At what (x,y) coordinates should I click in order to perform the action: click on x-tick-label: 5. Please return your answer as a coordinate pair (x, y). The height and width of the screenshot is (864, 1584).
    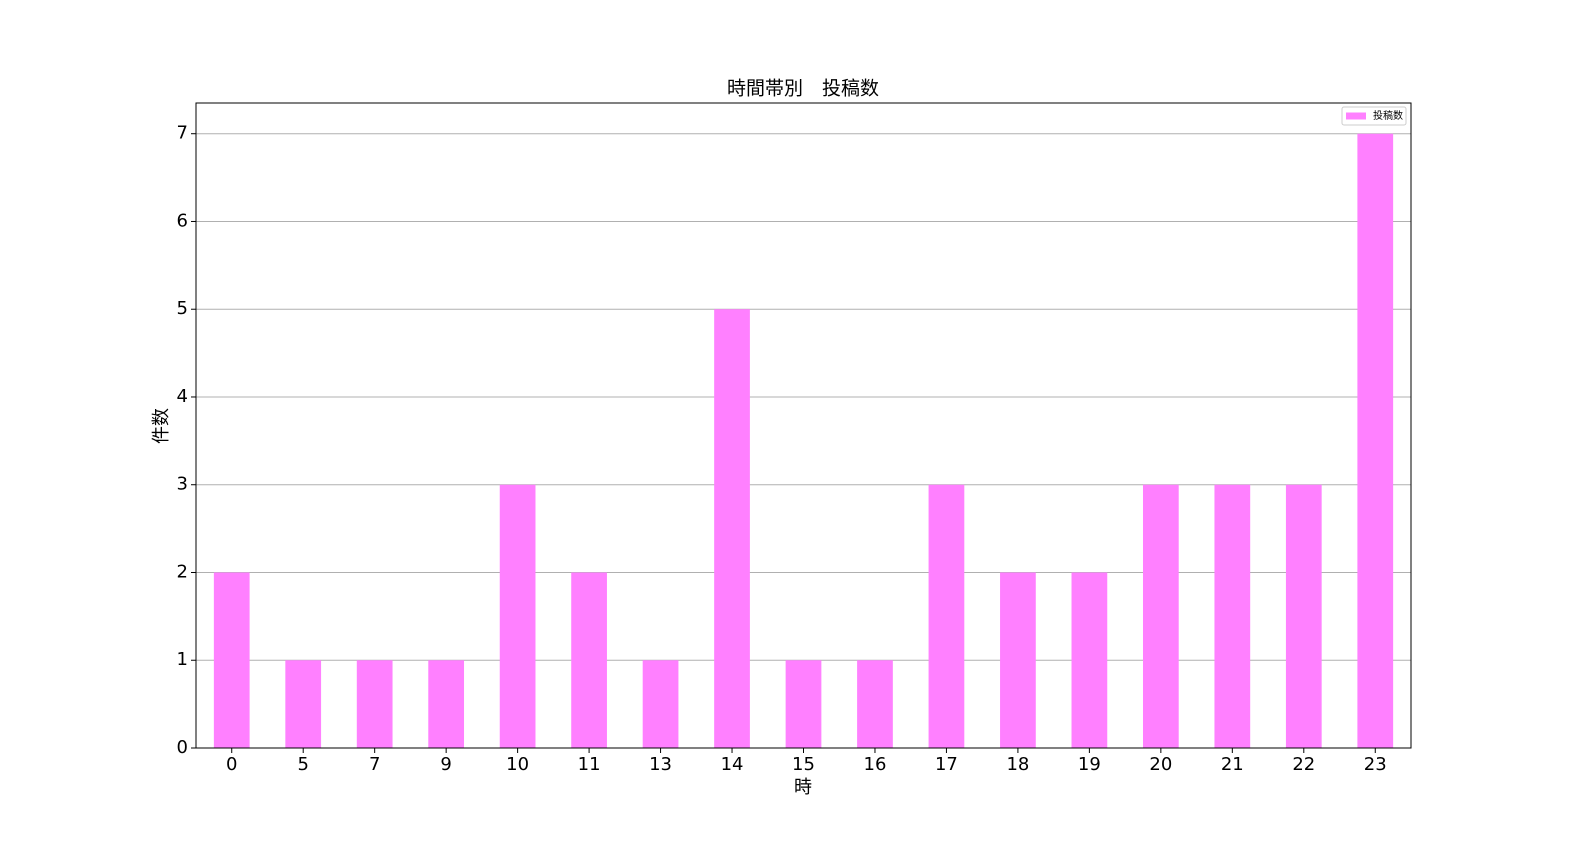
    Looking at the image, I should click on (302, 764).